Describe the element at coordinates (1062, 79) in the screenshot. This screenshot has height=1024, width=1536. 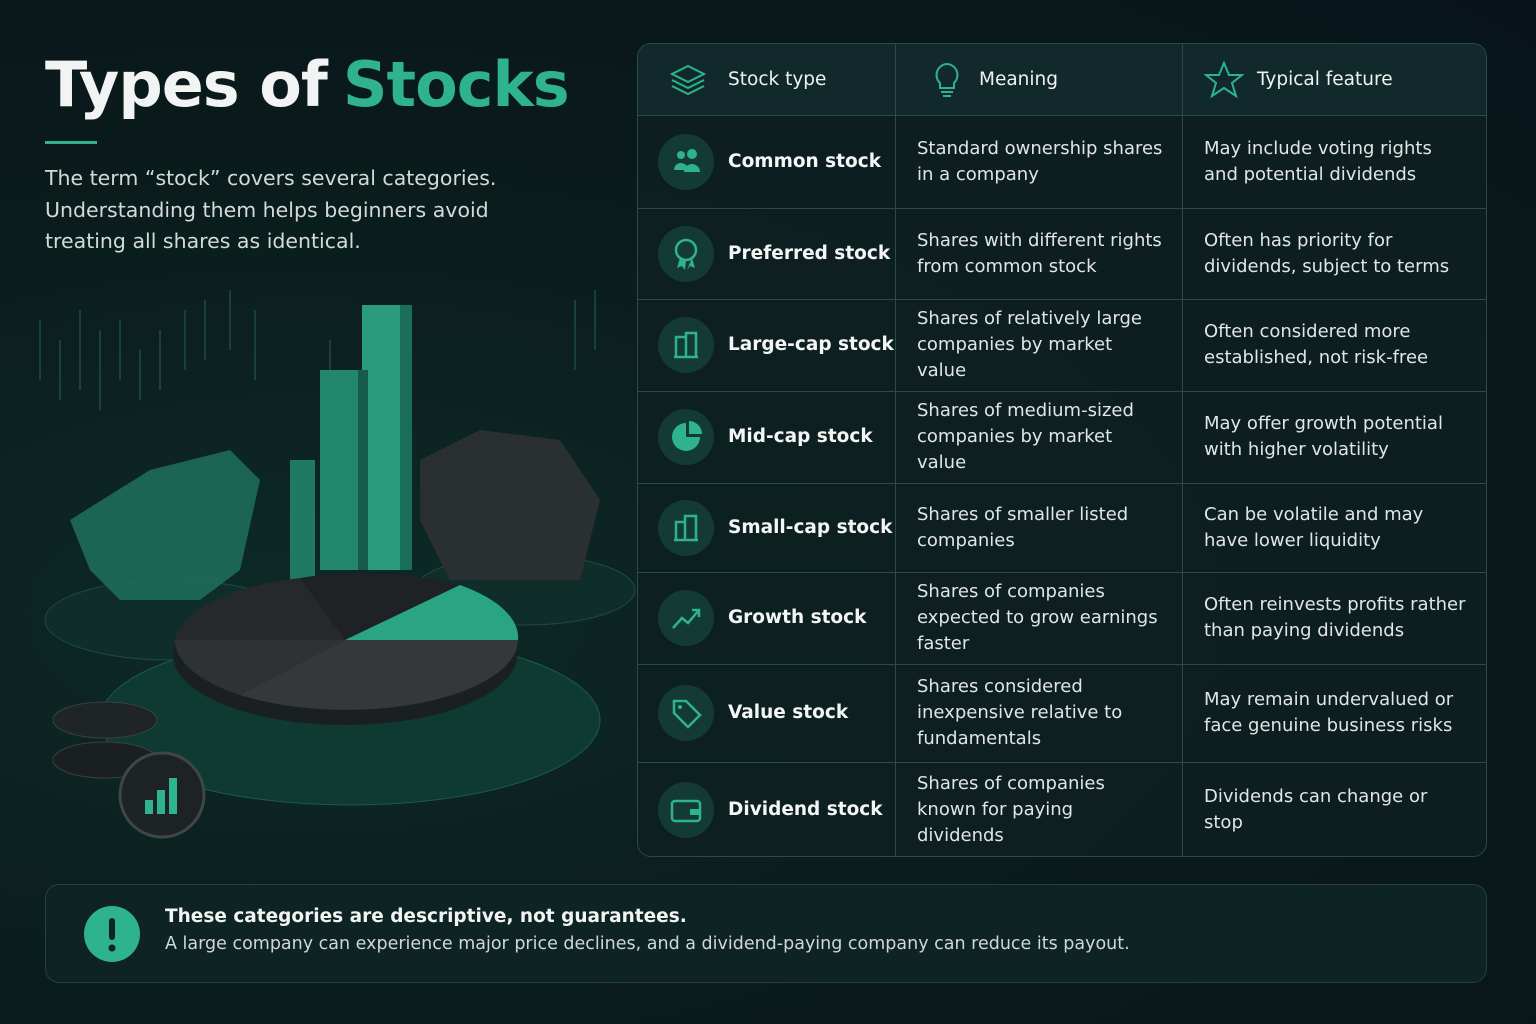
I see `header-background` at that location.